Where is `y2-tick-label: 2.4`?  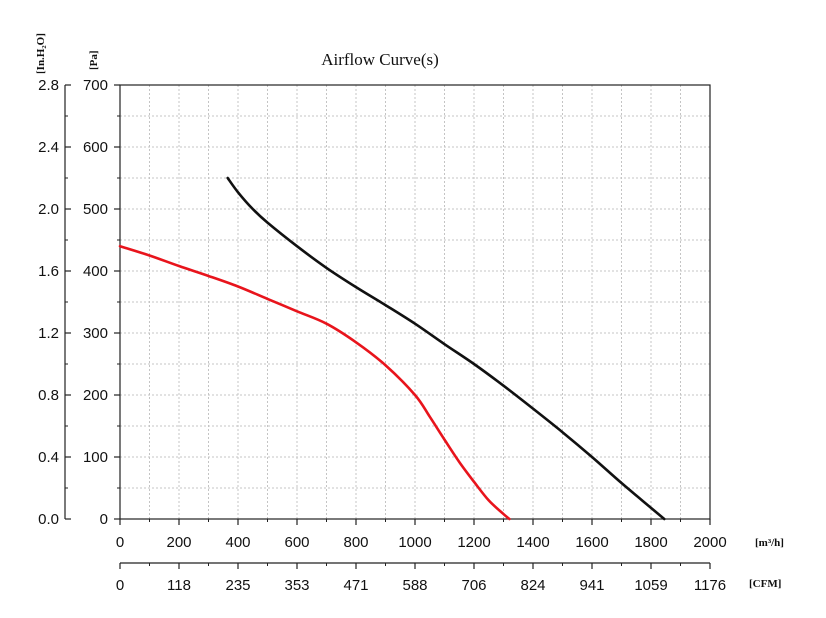
y2-tick-label: 2.4 is located at coordinates (48, 147).